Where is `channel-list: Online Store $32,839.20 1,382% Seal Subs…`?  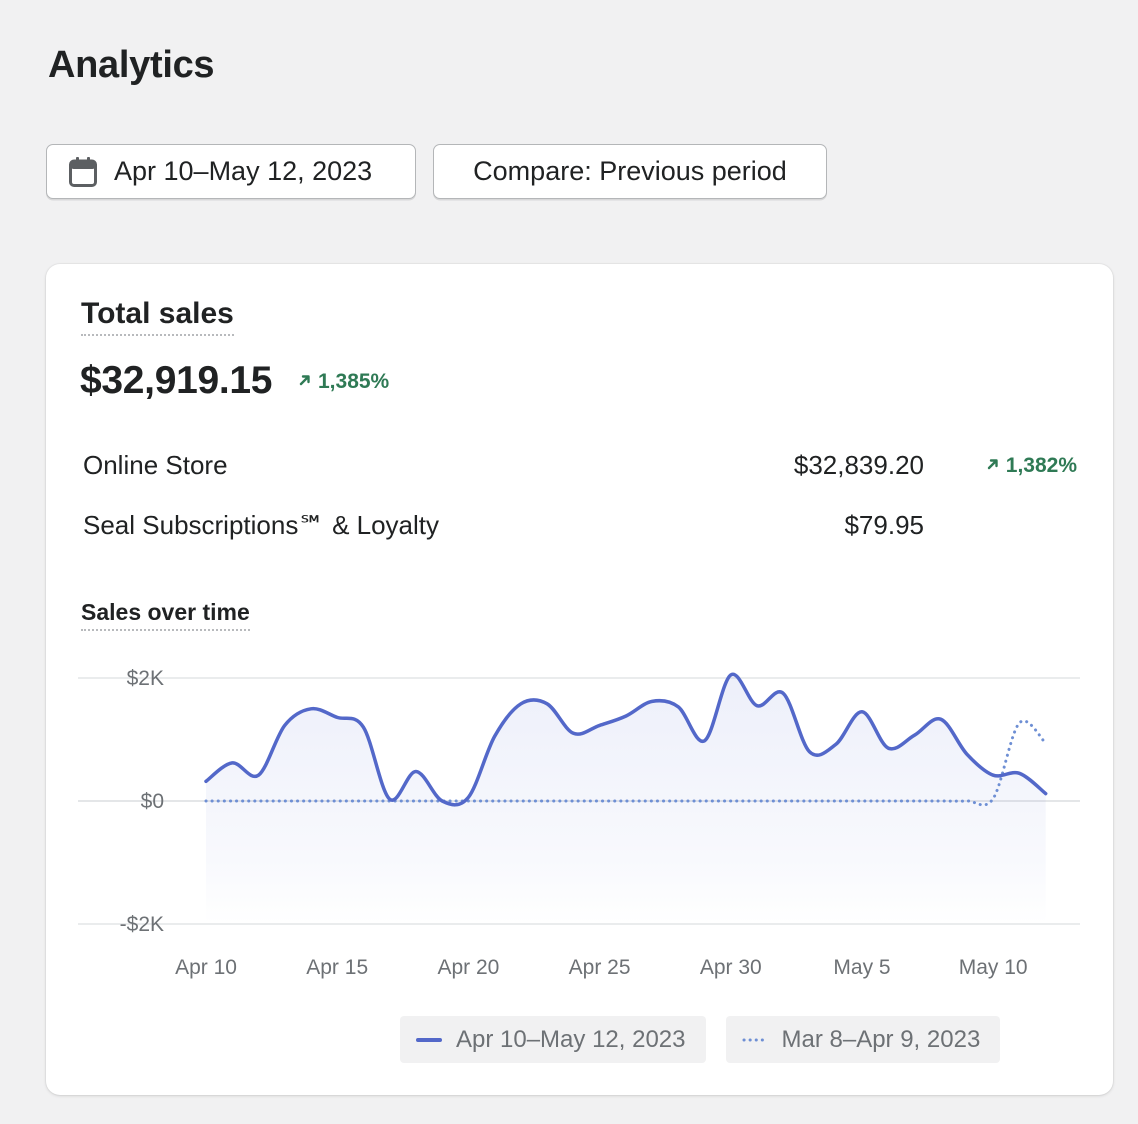 channel-list: Online Store $32,839.20 1,382% Seal Subs… is located at coordinates (580, 510).